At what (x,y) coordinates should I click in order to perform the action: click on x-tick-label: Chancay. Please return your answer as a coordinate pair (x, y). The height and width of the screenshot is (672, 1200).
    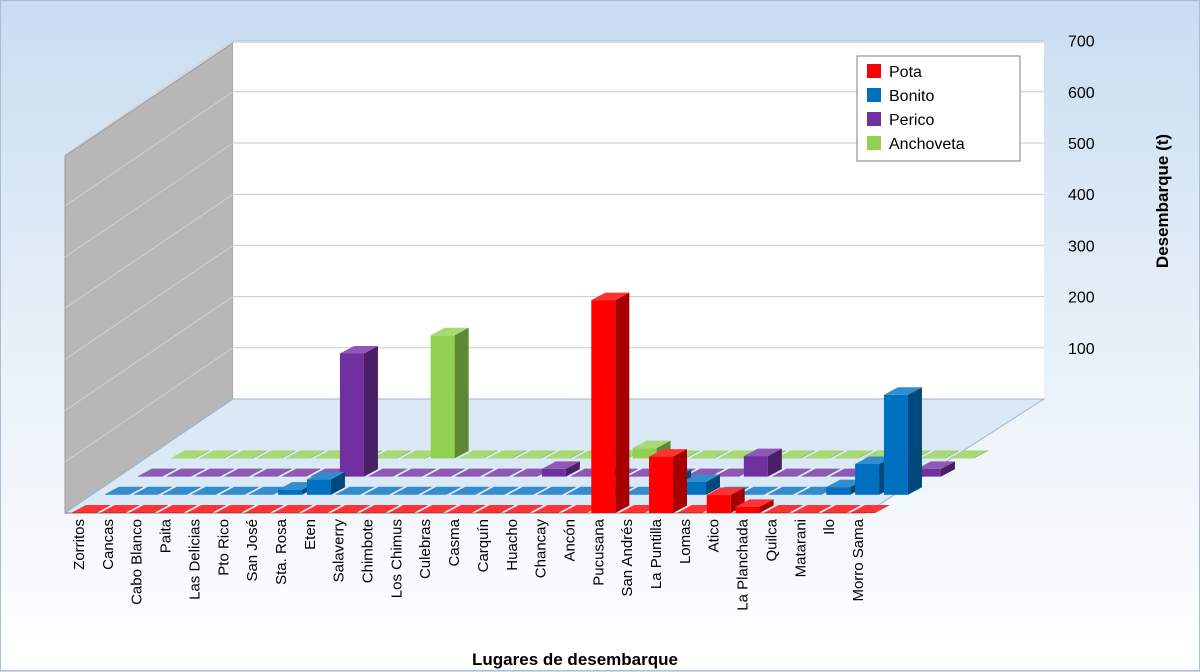
    Looking at the image, I should click on (541, 549).